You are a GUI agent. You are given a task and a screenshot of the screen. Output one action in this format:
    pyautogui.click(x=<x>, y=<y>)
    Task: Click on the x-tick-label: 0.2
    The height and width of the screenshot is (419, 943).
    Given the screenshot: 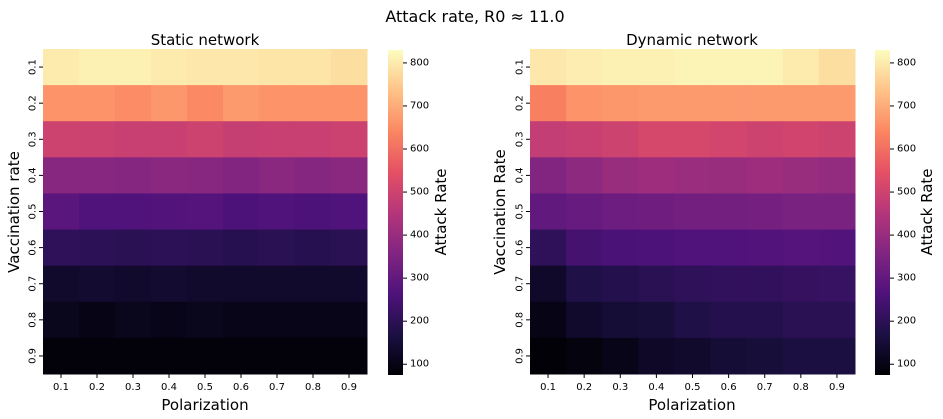 What is the action you would take?
    pyautogui.click(x=584, y=387)
    